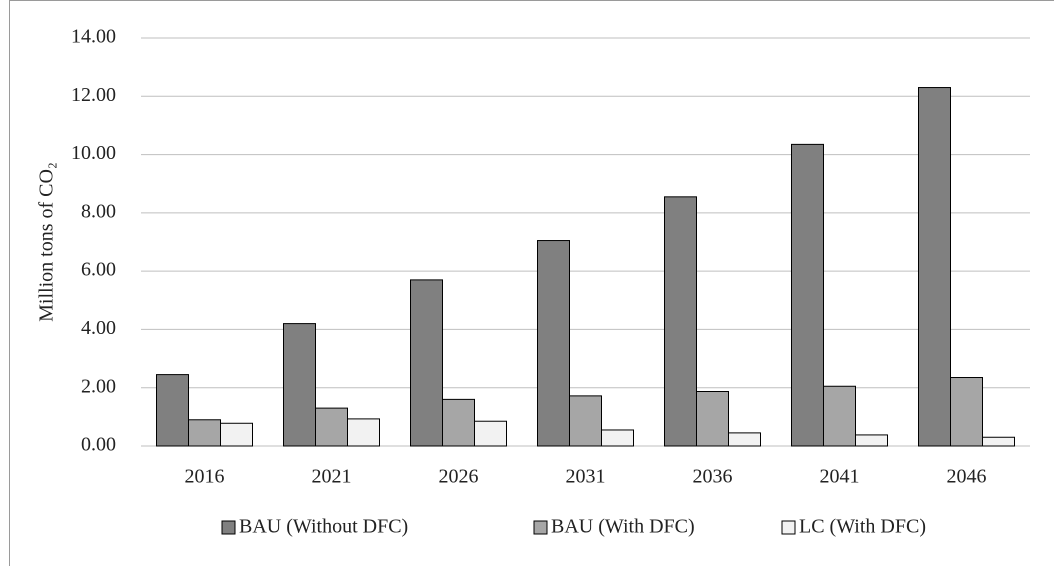 The height and width of the screenshot is (566, 1054). Describe the element at coordinates (98, 211) in the screenshot. I see `y-tick-label: 8.00` at that location.